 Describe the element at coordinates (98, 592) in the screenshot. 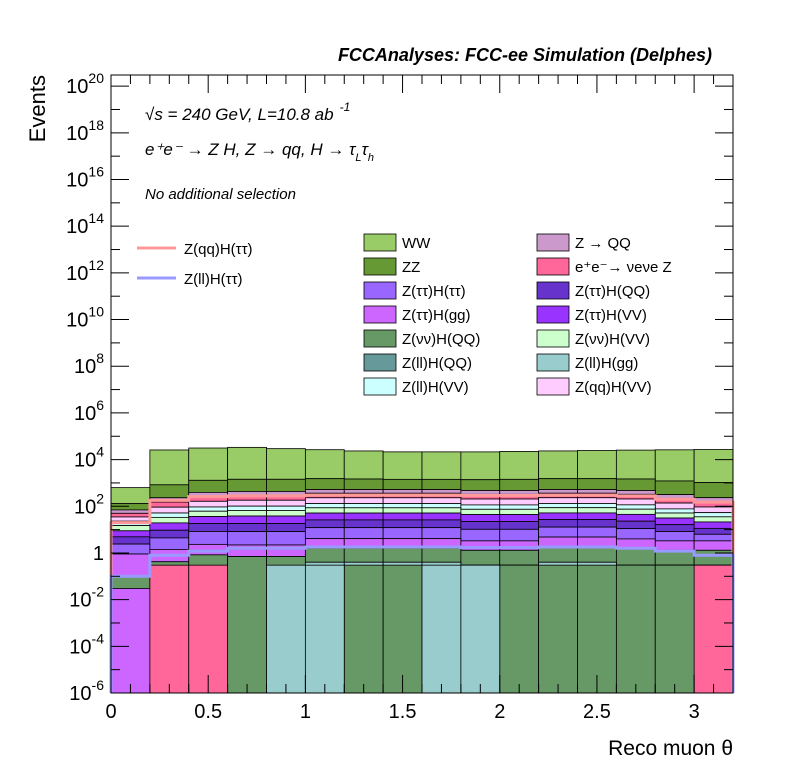

I see `y-tick-exponent: -2` at that location.